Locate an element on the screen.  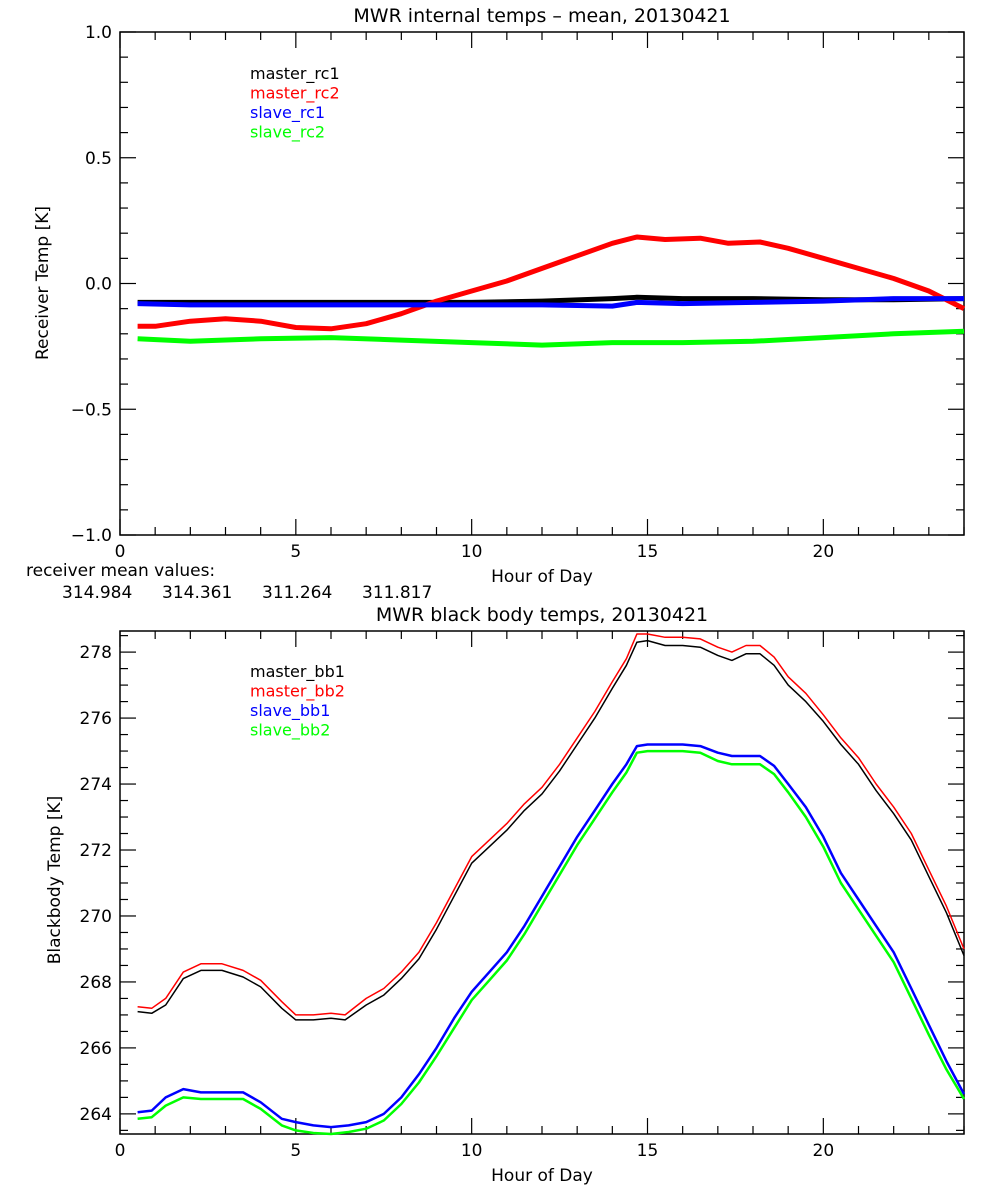
chart-title: MWR black body temps, 20130421 is located at coordinates (542, 615).